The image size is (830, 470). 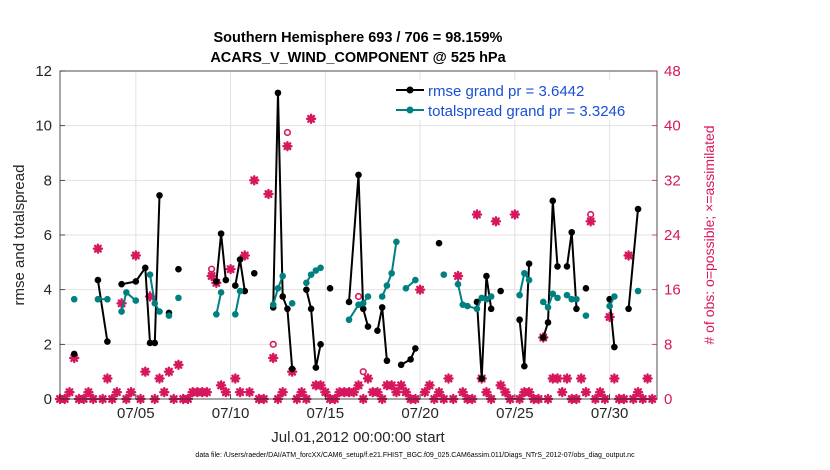 What do you see at coordinates (48, 235) in the screenshot?
I see `y-tick-label-left: 6` at bounding box center [48, 235].